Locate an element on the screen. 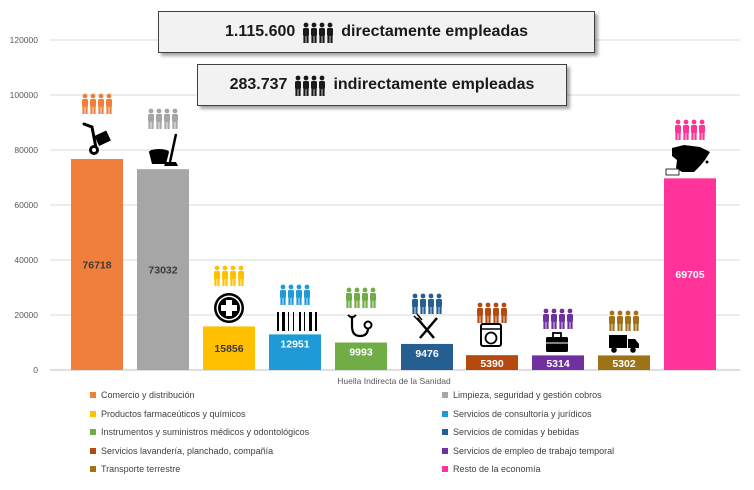  x-axis-label: Huella Indirecta de la Sanidad is located at coordinates (394, 381).